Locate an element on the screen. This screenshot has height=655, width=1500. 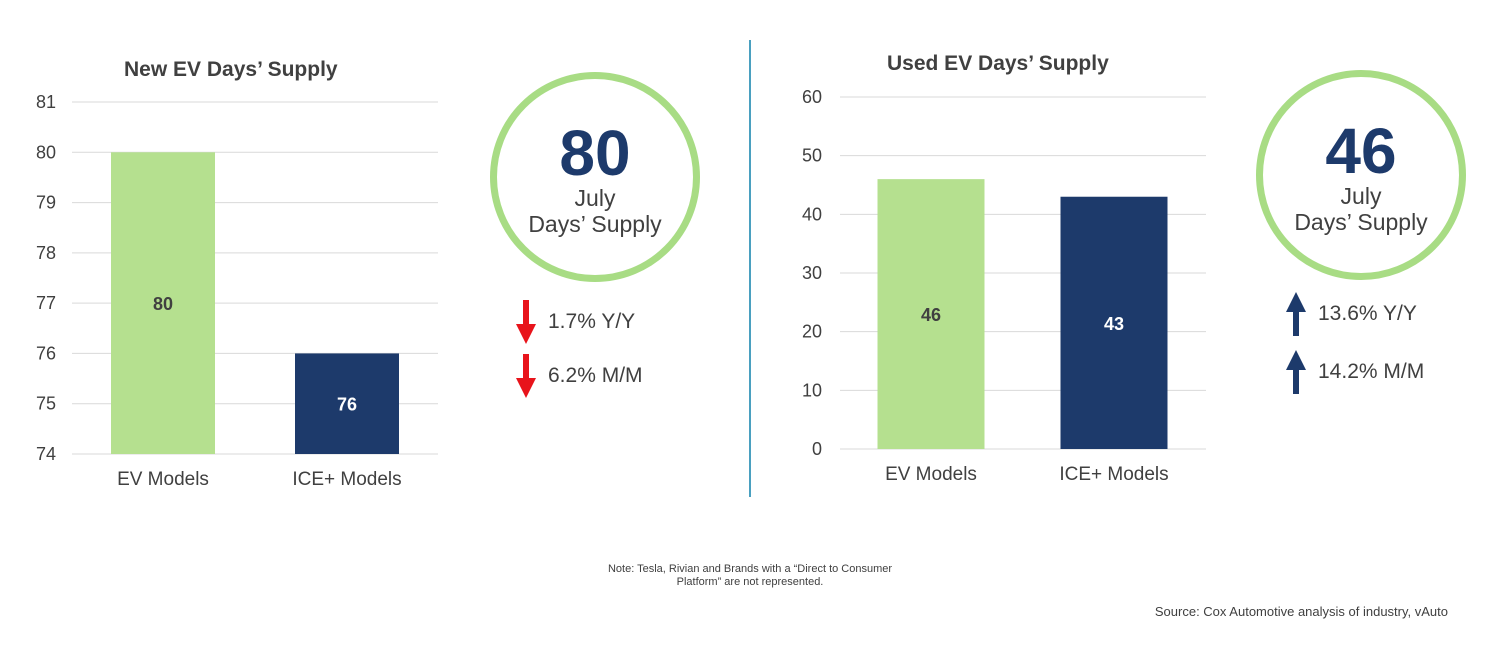
chart-title: Used EV Days’ Supply is located at coordinates (998, 63).